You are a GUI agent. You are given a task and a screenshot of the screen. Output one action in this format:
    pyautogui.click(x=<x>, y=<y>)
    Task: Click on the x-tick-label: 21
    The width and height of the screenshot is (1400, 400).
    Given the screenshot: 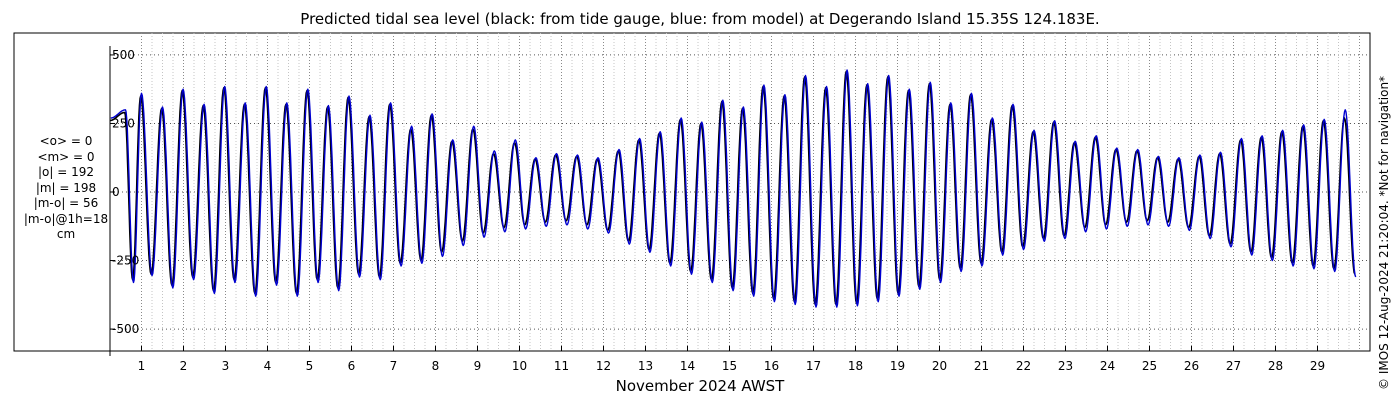 What is the action you would take?
    pyautogui.click(x=981, y=366)
    